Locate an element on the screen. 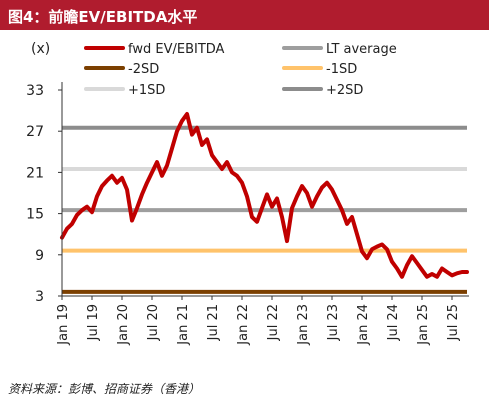 The image size is (489, 403). y-tick-label: 3 is located at coordinates (39, 297).